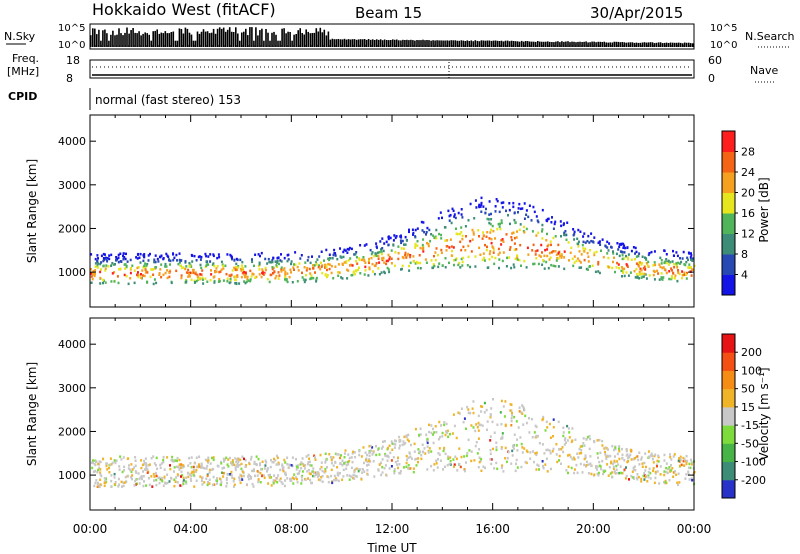 This screenshot has height=554, width=800. I want to click on y-tick-label: 3000, so click(72, 388).